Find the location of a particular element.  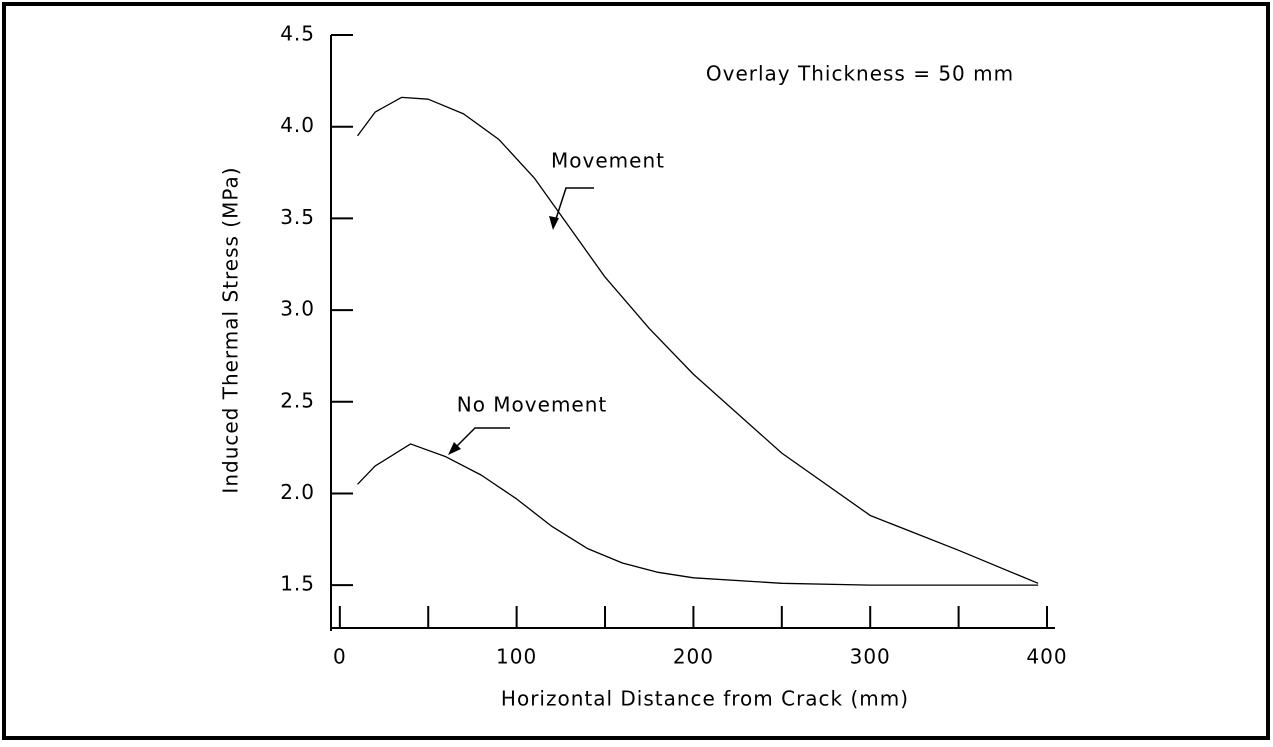

y-tick-label: 4.0 is located at coordinates (297, 125).